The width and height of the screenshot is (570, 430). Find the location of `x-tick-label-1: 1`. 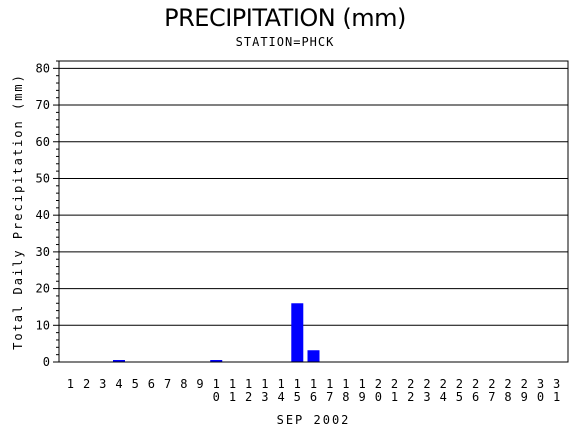

x-tick-label-1: 1 is located at coordinates (70, 384).